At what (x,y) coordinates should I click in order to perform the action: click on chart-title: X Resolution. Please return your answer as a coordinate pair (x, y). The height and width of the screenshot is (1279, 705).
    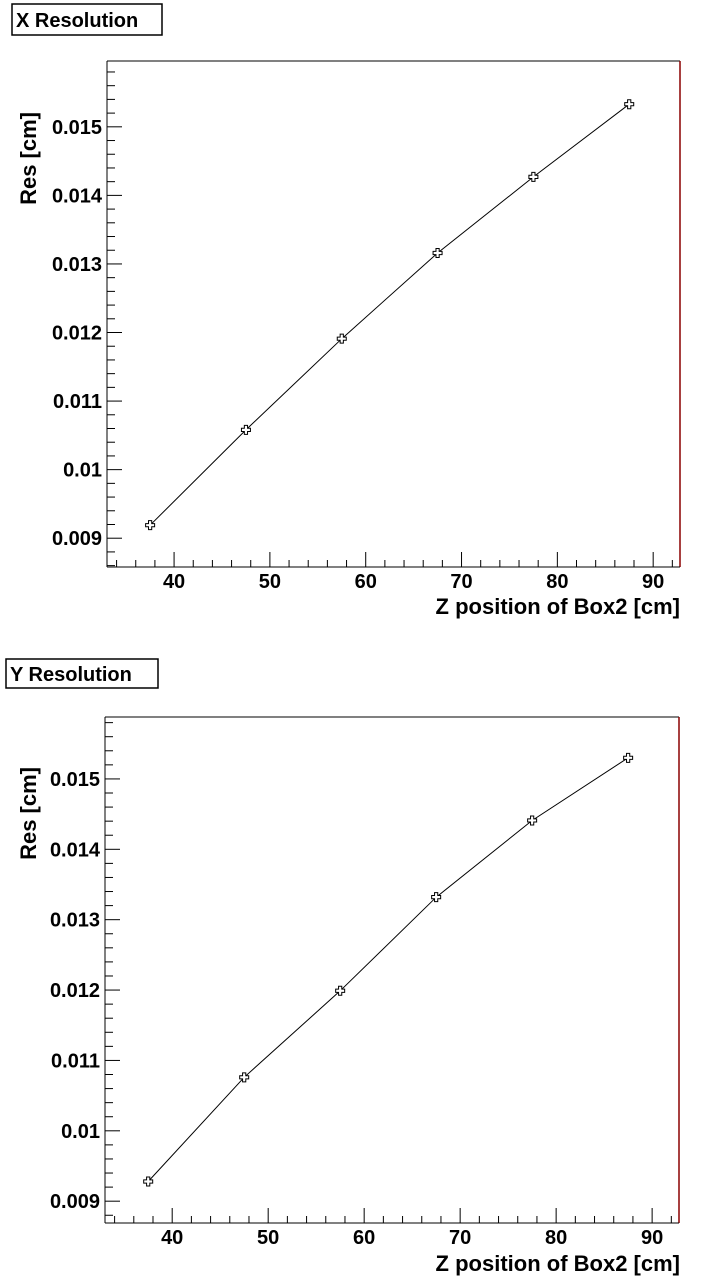
    Looking at the image, I should click on (77, 21).